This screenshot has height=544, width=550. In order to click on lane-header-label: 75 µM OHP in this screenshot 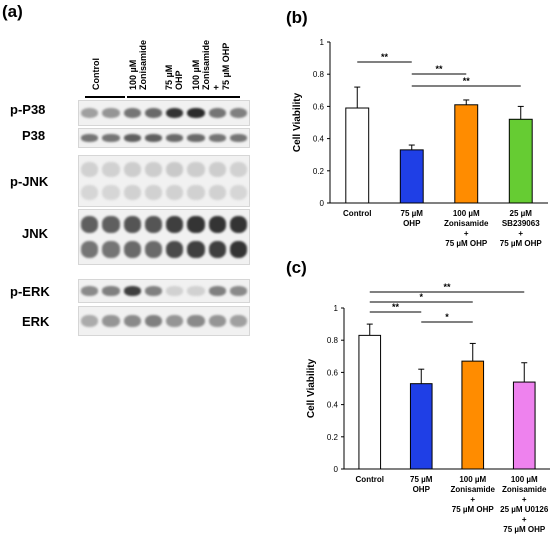, I will do `click(226, 66)`.